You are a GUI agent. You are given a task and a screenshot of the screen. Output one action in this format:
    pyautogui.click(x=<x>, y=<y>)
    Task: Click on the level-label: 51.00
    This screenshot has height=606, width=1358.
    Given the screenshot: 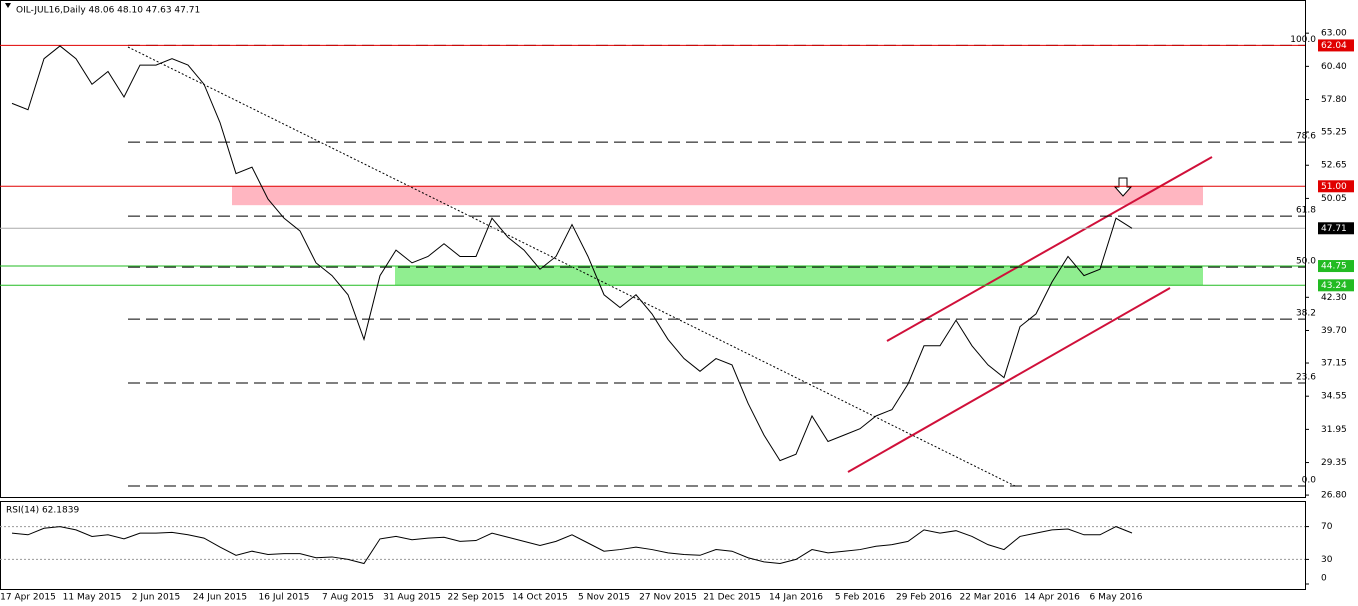 What is the action you would take?
    pyautogui.click(x=1334, y=187)
    